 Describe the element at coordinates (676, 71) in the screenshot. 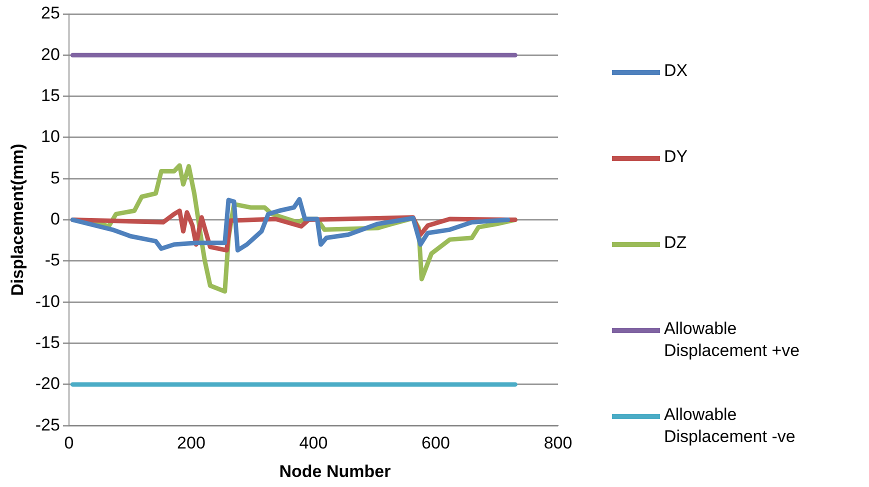

I see `legend-label: DX` at that location.